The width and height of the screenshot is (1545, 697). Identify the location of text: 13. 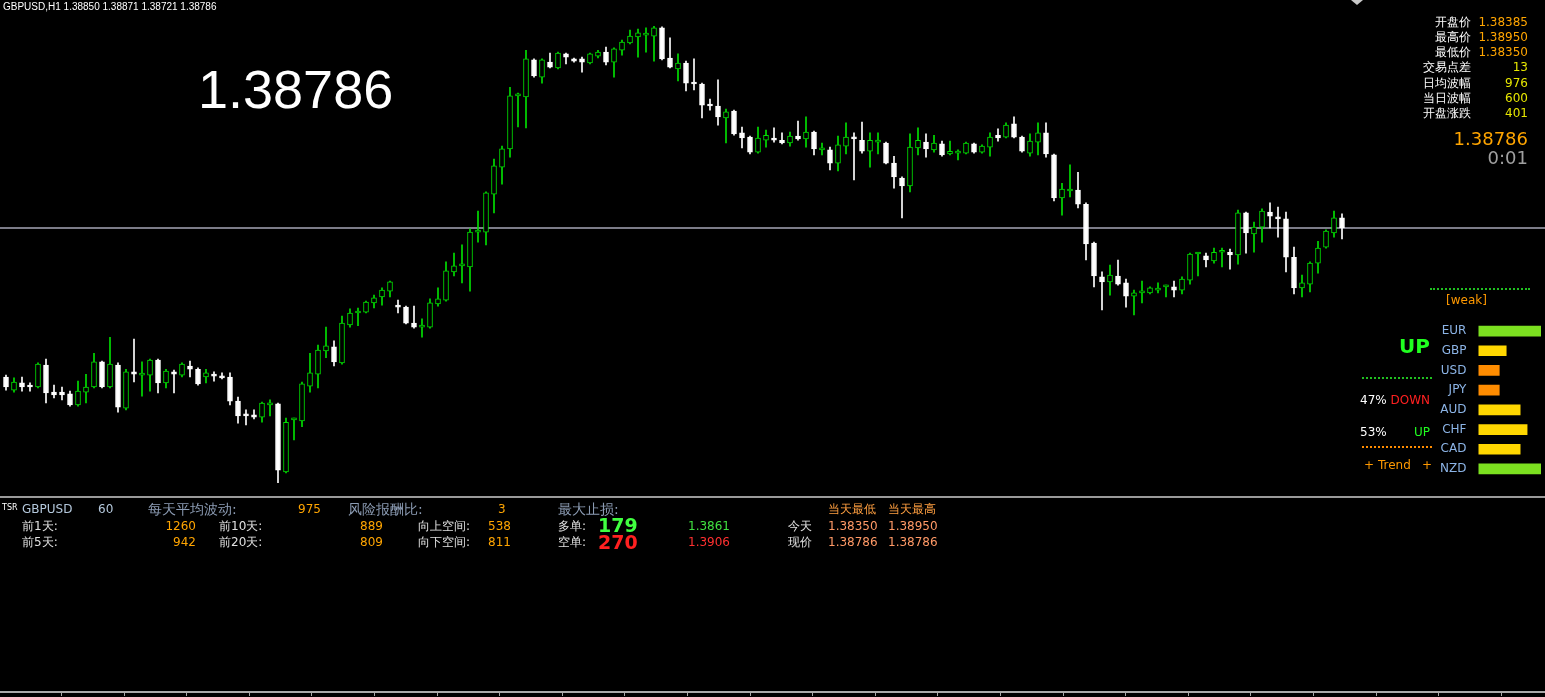
(1520, 67).